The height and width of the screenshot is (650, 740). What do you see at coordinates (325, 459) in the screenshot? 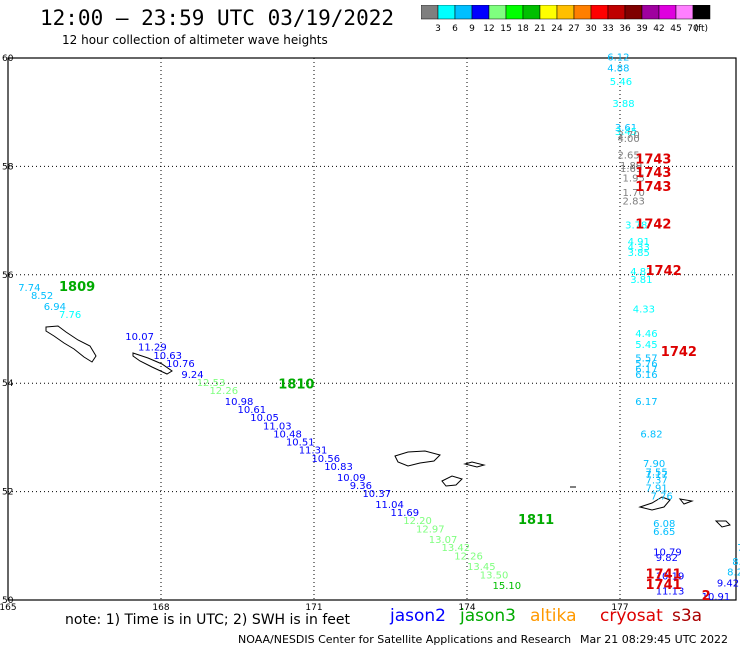
I see `wave-height-label: 10.56` at bounding box center [325, 459].